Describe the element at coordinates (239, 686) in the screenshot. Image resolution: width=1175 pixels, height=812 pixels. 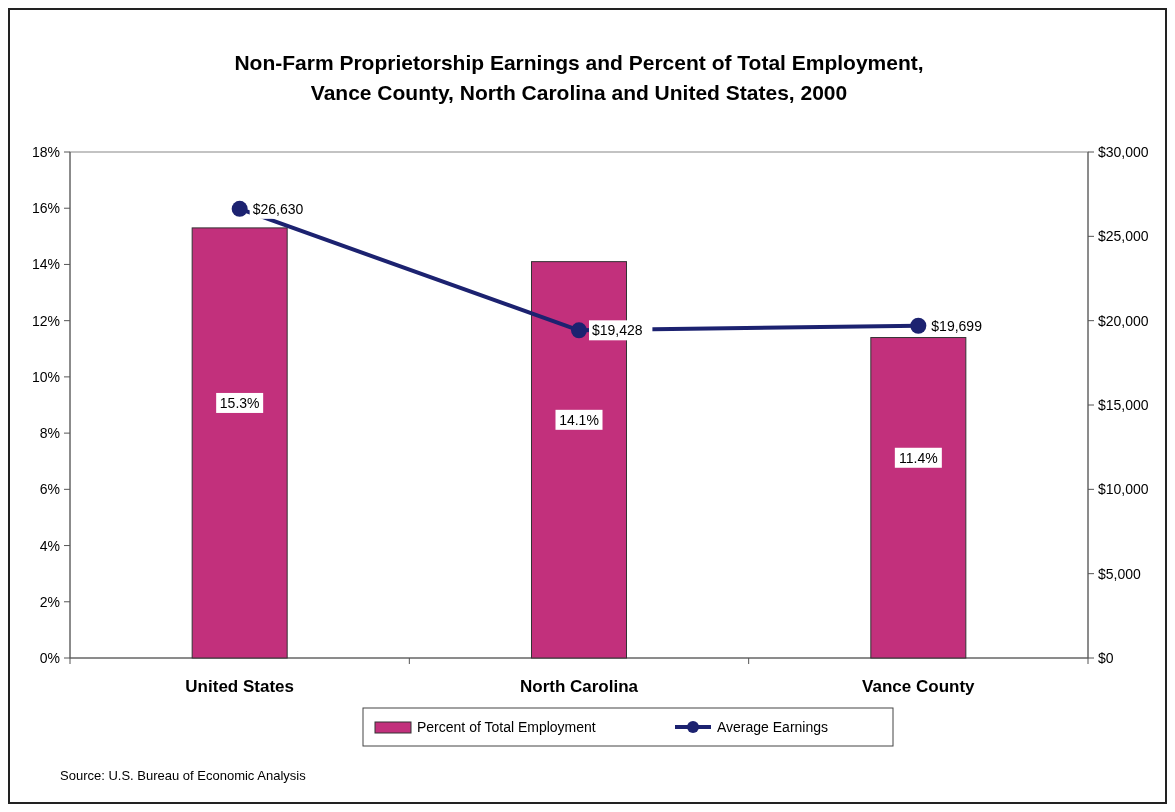
I see `x-tick-label: United States` at that location.